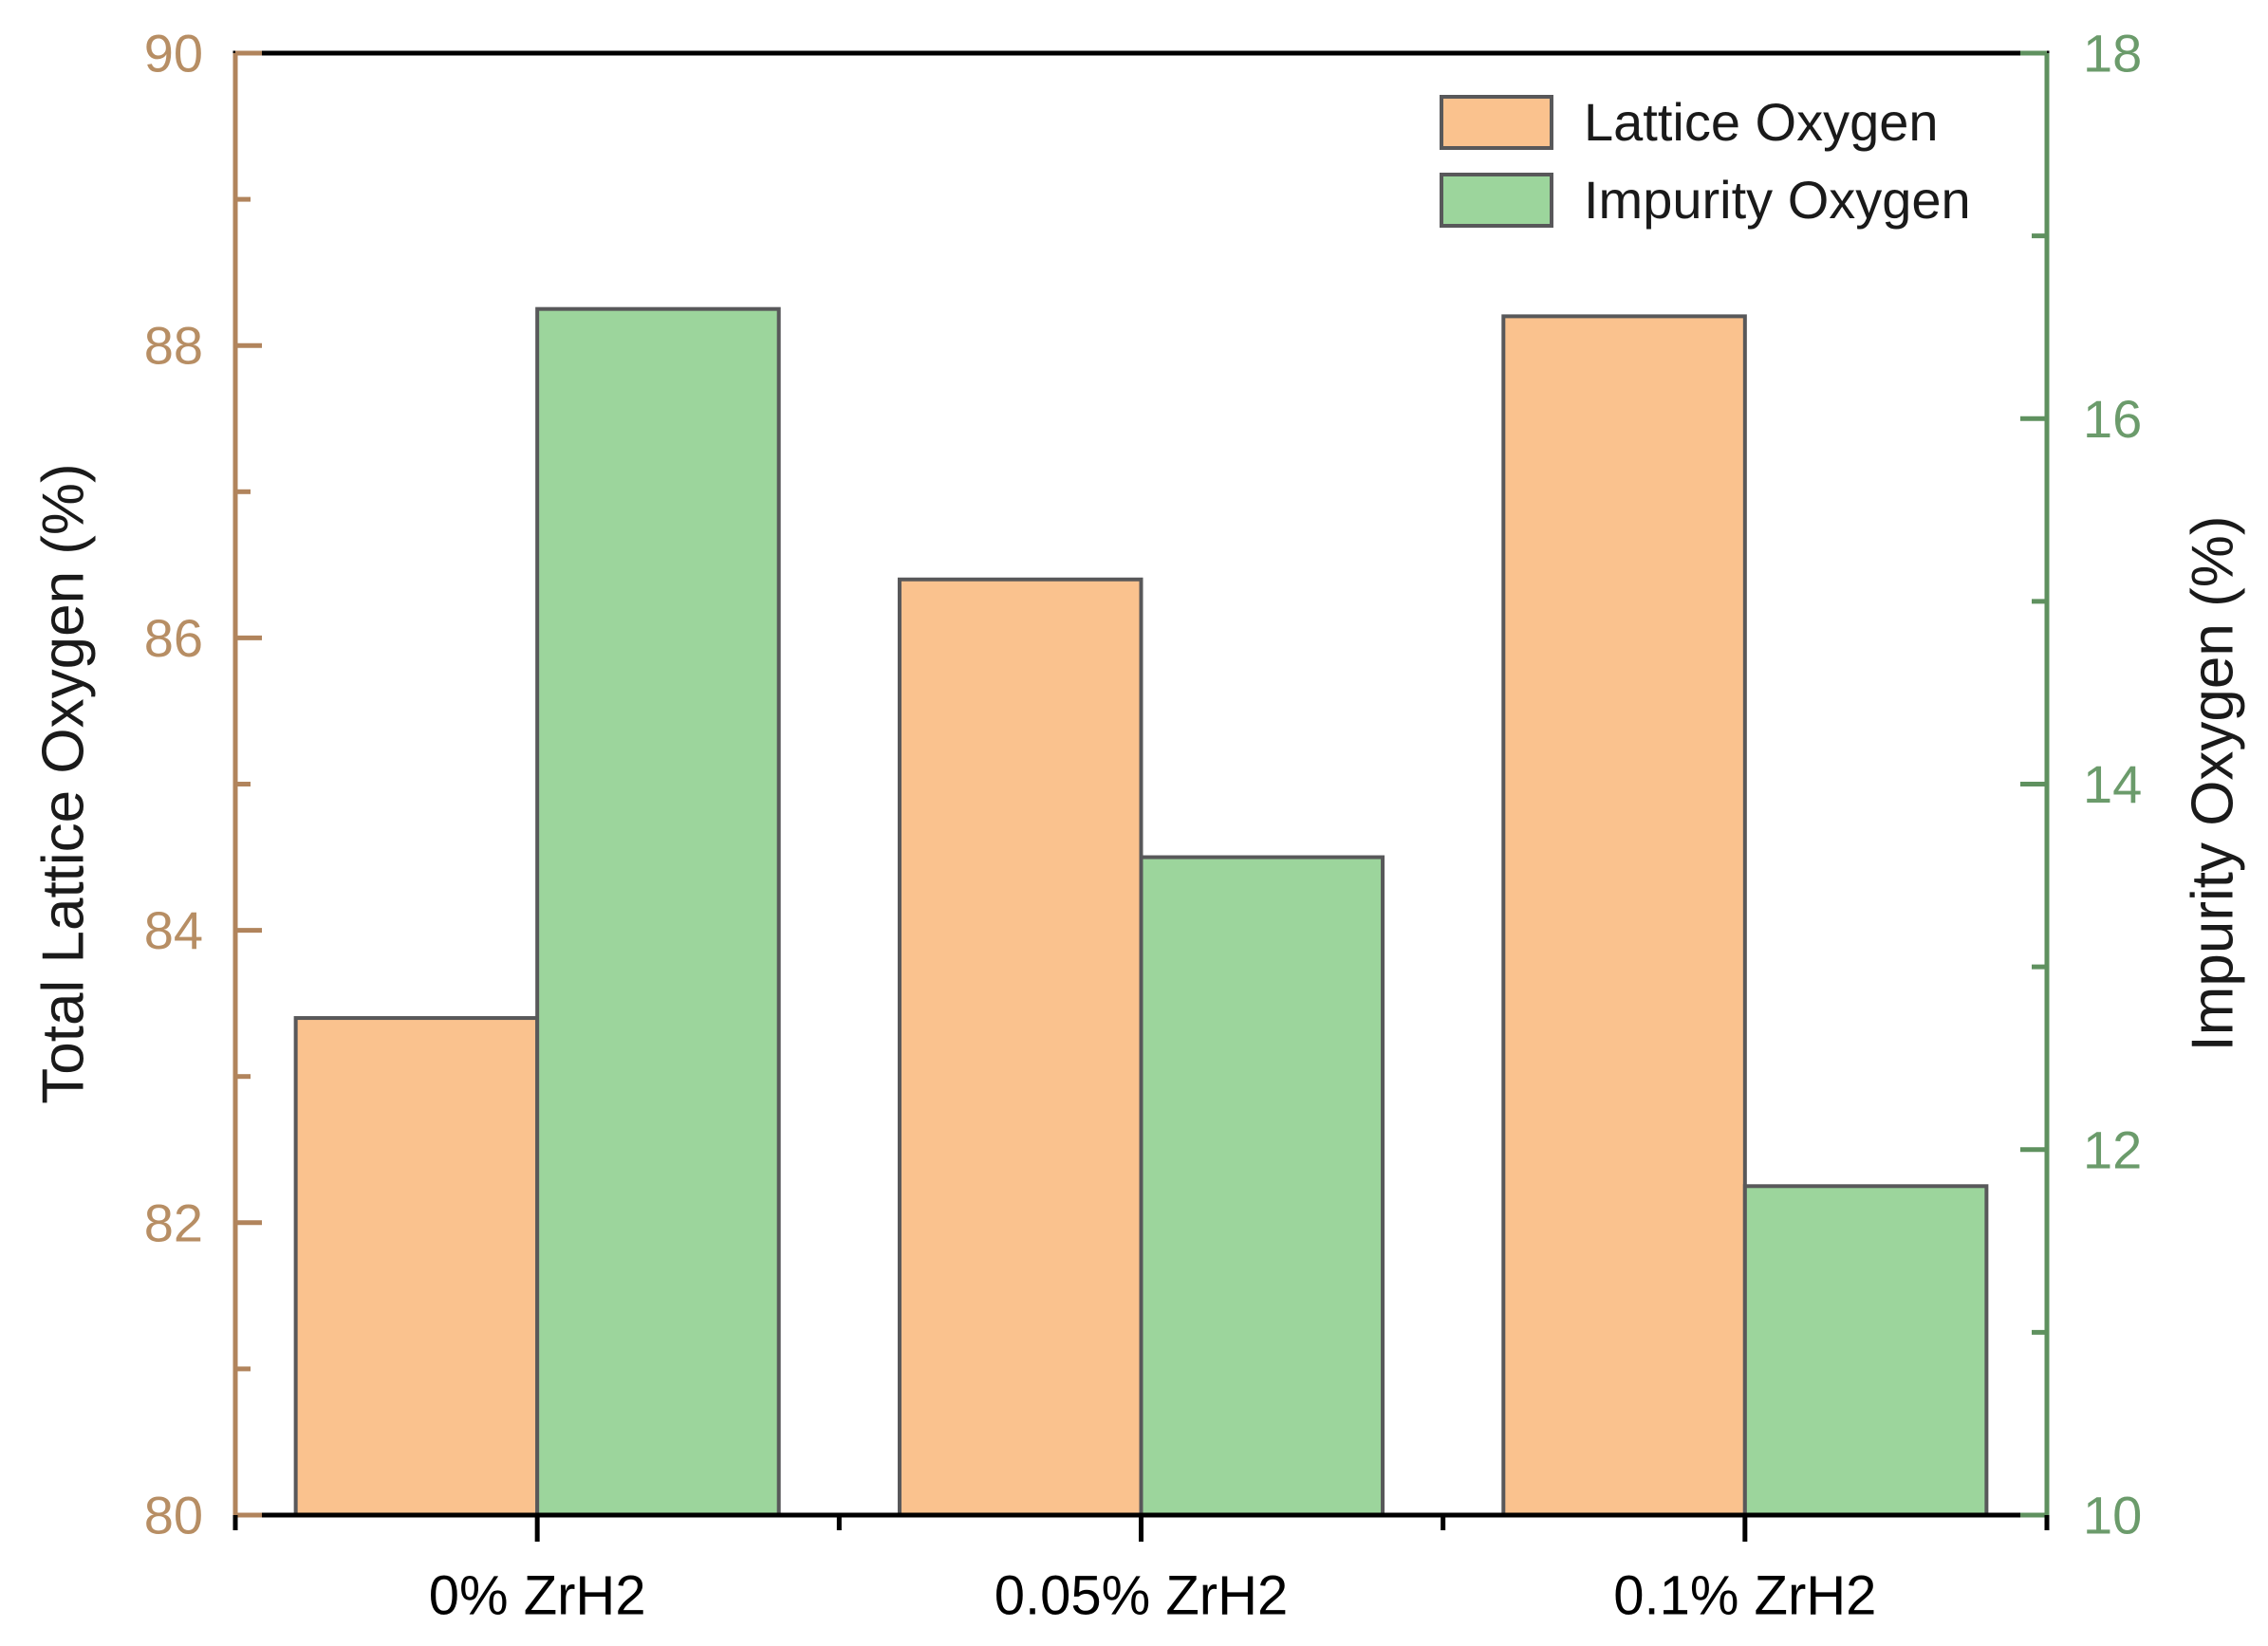  What do you see at coordinates (203, 784) in the screenshot?
I see `left-axis-ticks: 80 82 84 86 88 90` at bounding box center [203, 784].